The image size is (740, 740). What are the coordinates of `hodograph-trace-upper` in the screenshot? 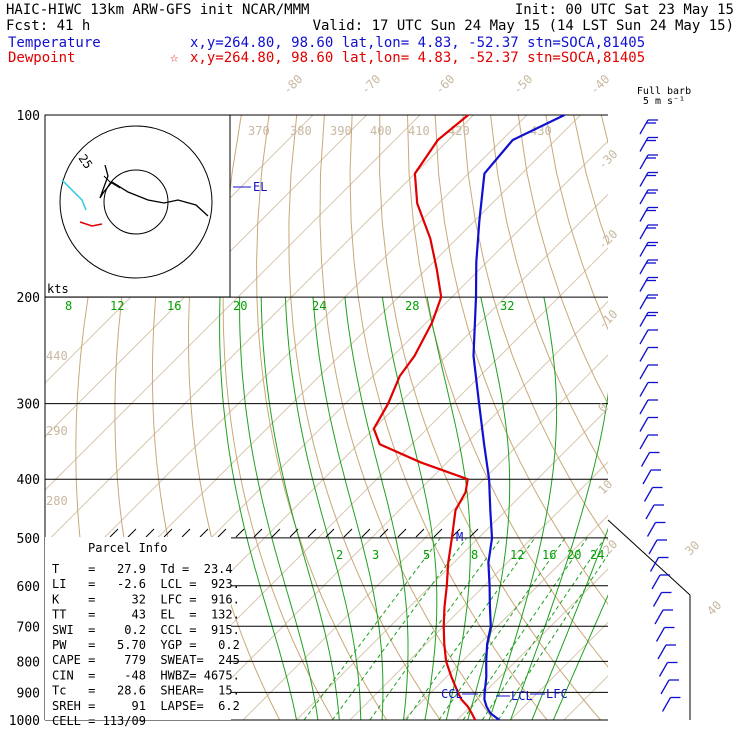 It's located at (154, 190).